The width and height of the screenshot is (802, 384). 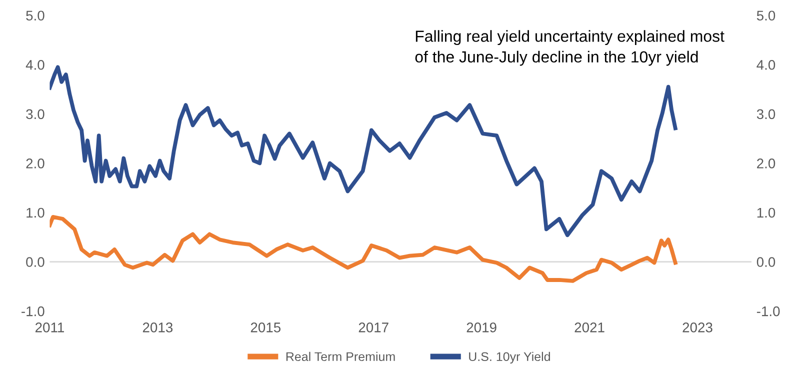 I want to click on legend-label: U.S. 10yr Yield, so click(x=509, y=358).